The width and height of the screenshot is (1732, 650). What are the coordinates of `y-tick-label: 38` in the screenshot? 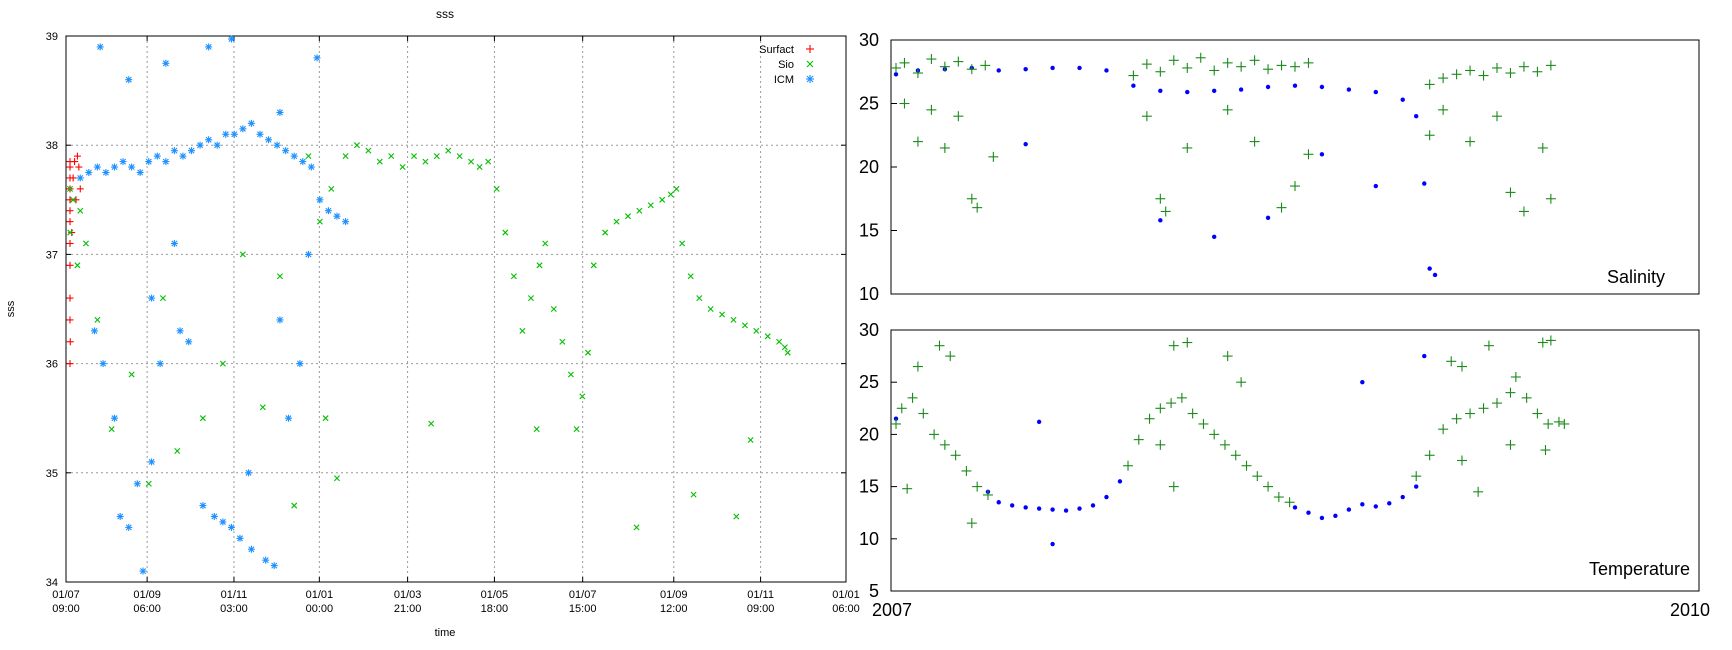 It's located at (52, 146).